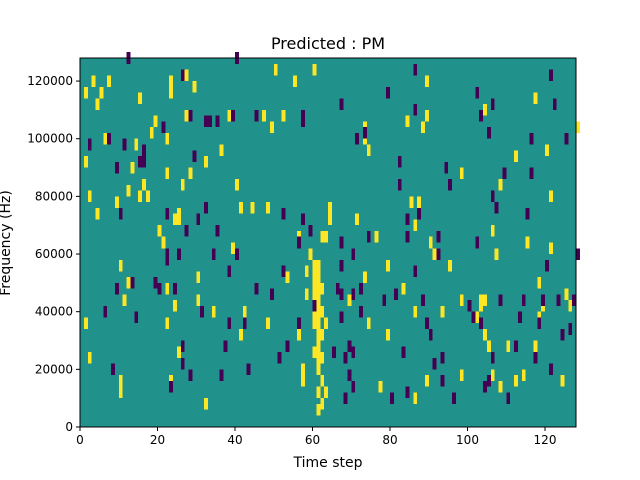 This screenshot has height=480, width=640. Describe the element at coordinates (316, 437) in the screenshot. I see `x-axis: 0 20 40 60 80 100 120` at that location.